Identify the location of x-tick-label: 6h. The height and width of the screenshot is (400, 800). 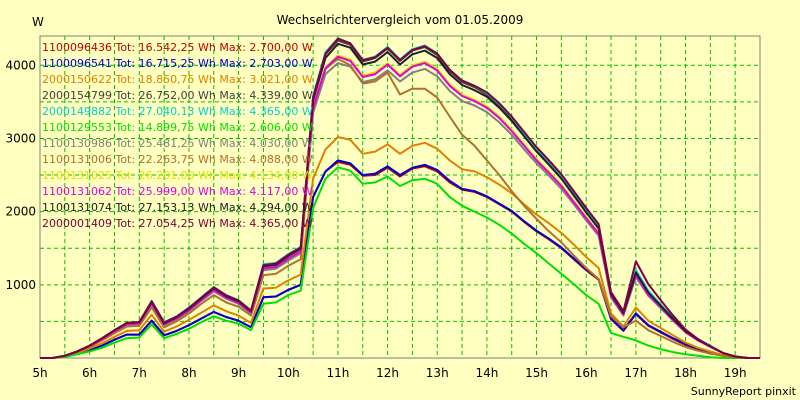
(89, 373).